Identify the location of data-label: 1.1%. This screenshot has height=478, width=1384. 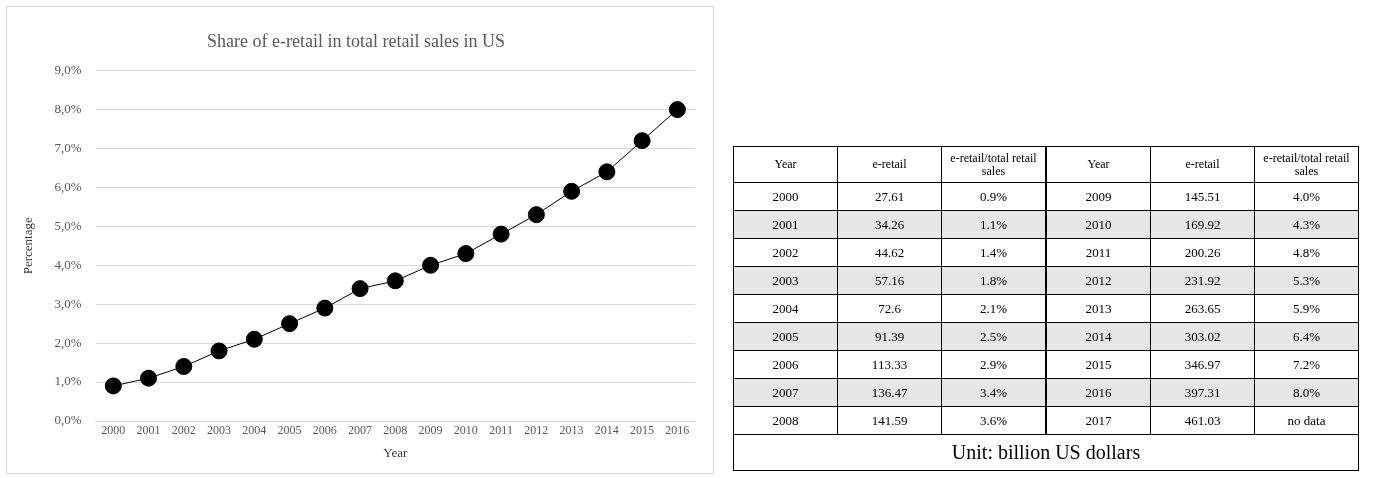
(993, 224).